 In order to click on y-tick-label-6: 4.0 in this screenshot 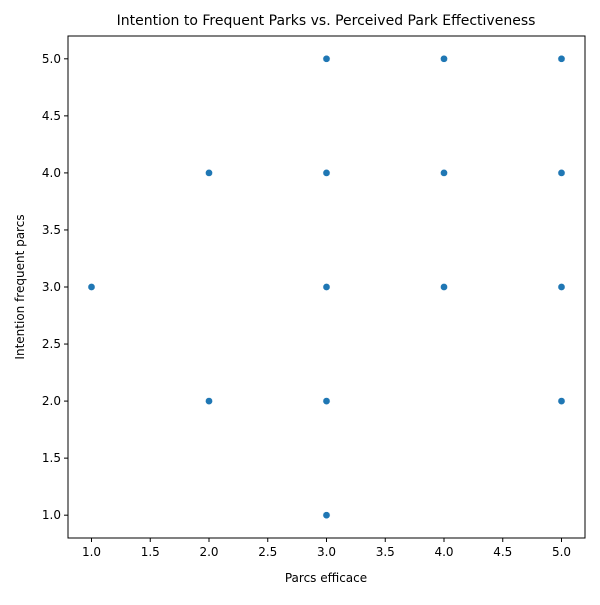, I will do `click(51, 173)`.